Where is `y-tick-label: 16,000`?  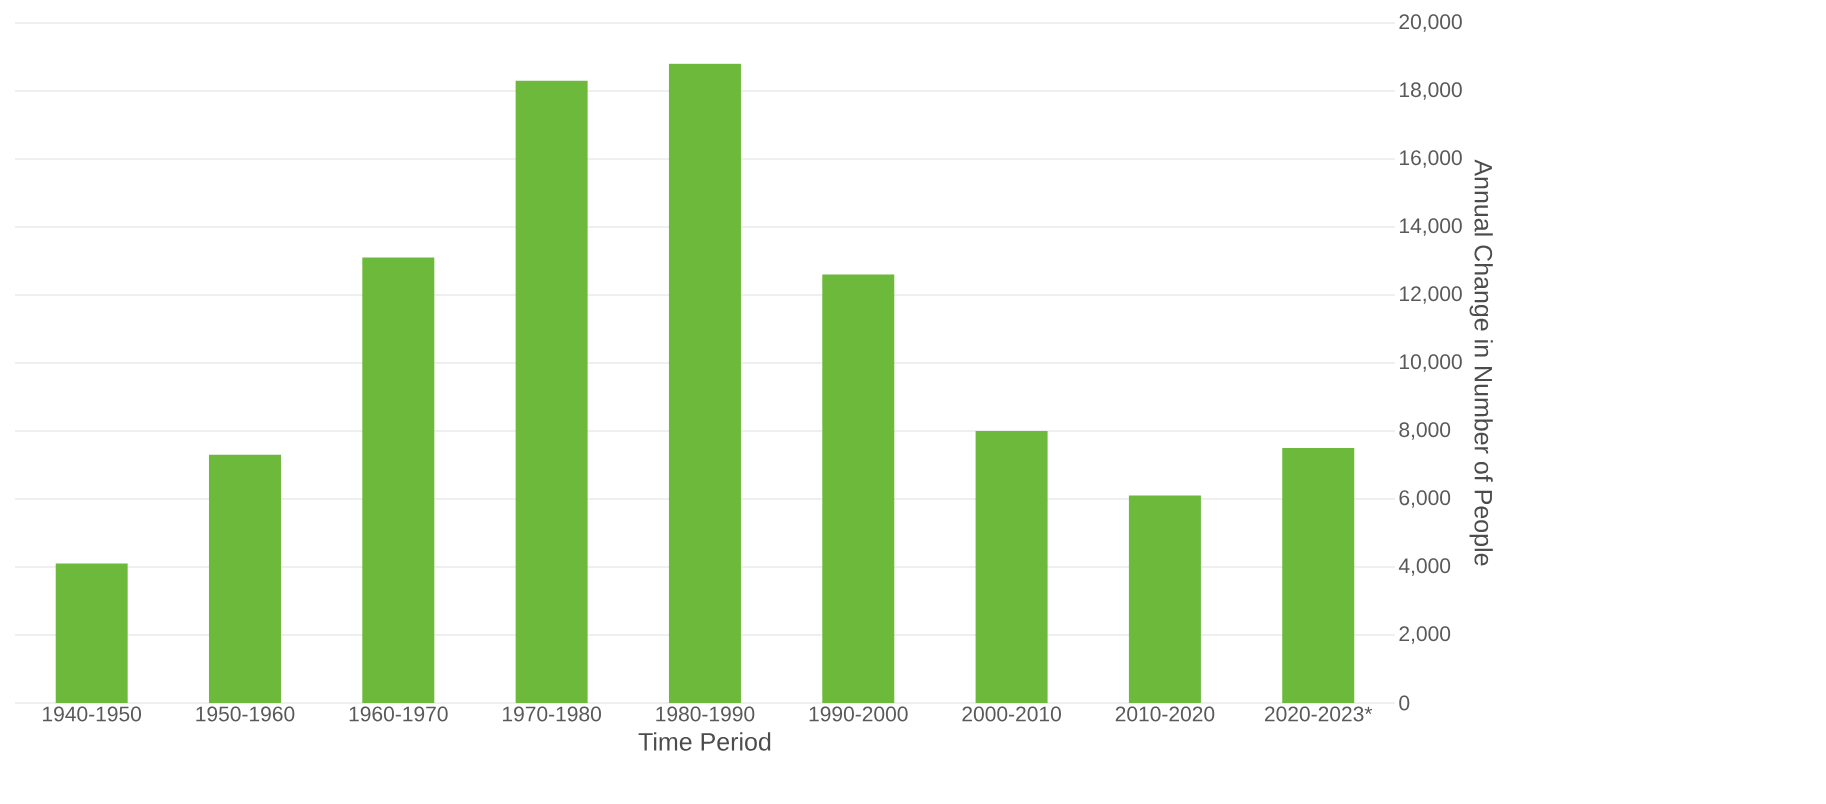 y-tick-label: 16,000 is located at coordinates (1431, 159).